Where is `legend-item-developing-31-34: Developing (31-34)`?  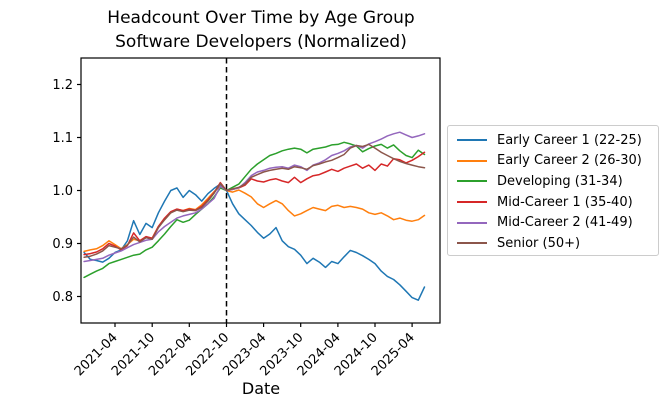
legend-item-developing-31-34: Developing (31-34) is located at coordinates (557, 181).